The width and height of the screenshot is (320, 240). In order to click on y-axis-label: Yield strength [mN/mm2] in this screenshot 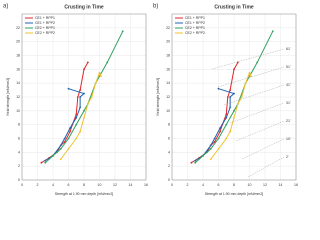, I will do `click(8, 97)`.